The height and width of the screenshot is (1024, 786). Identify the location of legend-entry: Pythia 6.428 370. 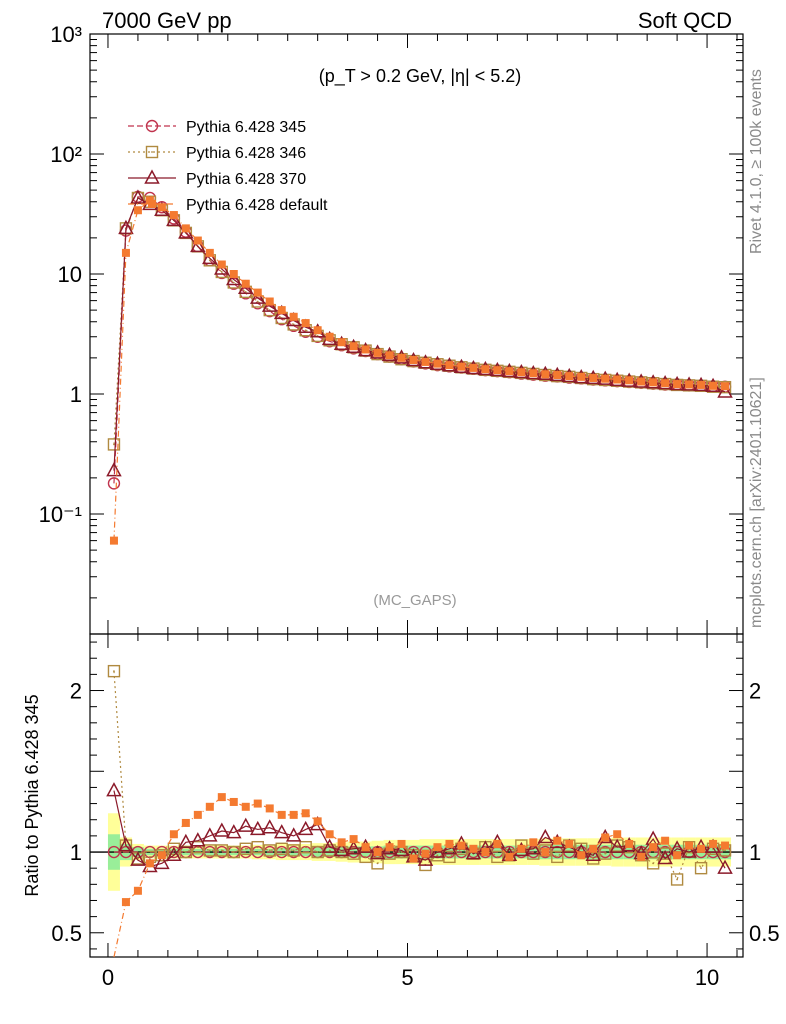
(246, 179).